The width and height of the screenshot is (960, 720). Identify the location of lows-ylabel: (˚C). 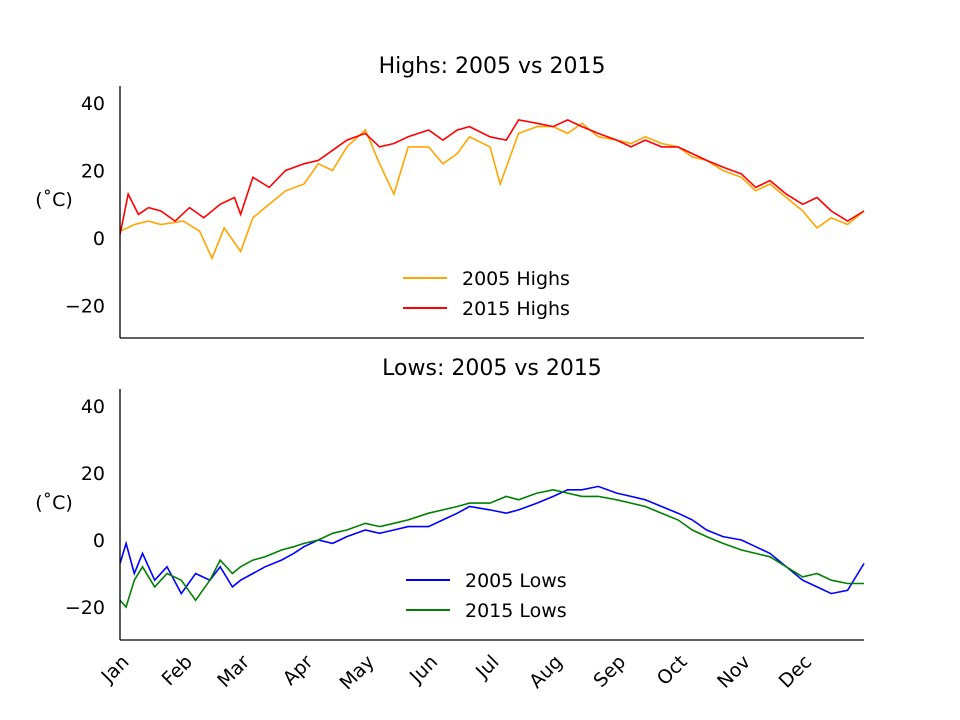
(54, 503).